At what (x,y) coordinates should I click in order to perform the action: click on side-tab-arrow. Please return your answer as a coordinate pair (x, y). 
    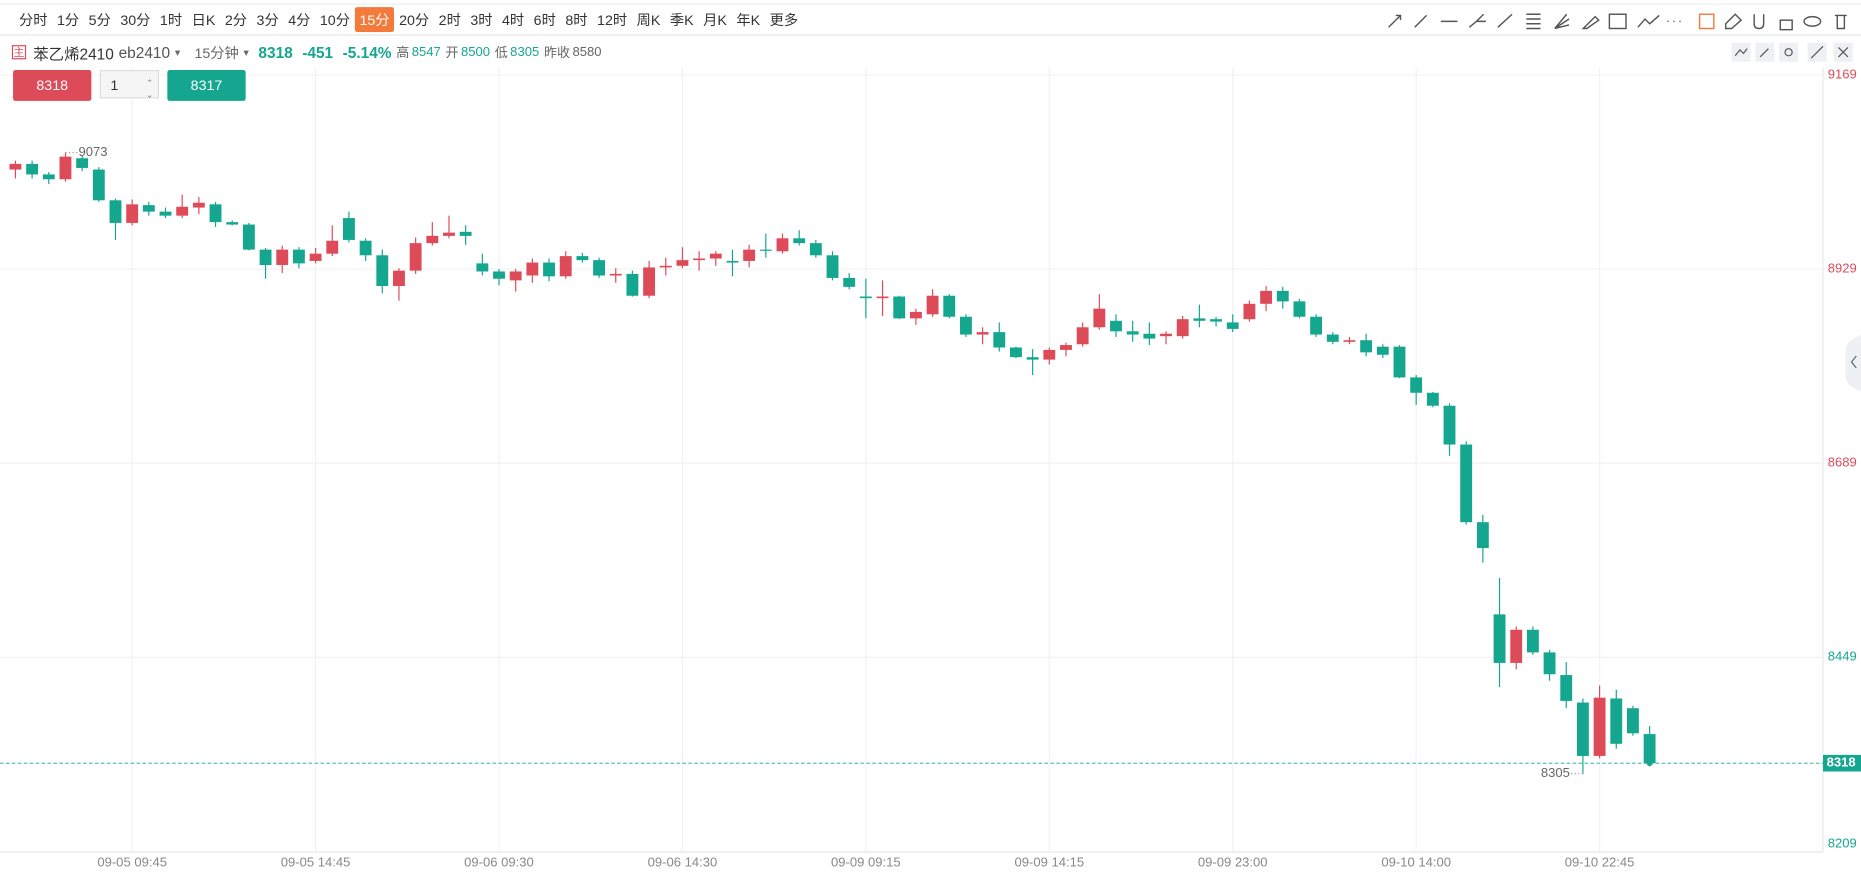
    Looking at the image, I should click on (1853, 362).